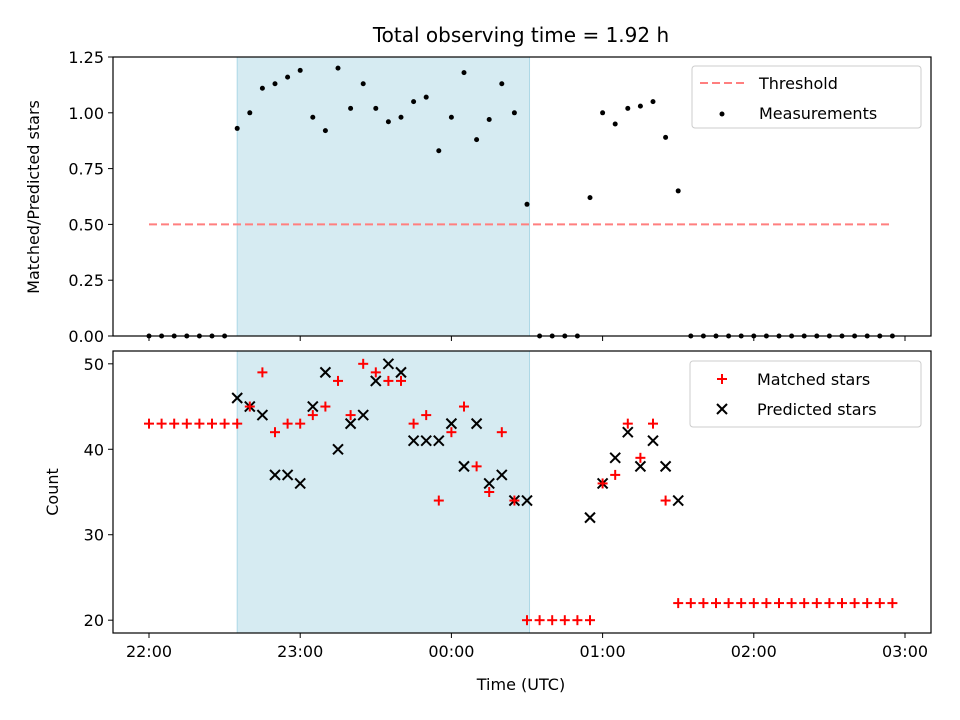 The height and width of the screenshot is (720, 960). What do you see at coordinates (520, 684) in the screenshot?
I see `x-axis-label: Time (UTC)` at bounding box center [520, 684].